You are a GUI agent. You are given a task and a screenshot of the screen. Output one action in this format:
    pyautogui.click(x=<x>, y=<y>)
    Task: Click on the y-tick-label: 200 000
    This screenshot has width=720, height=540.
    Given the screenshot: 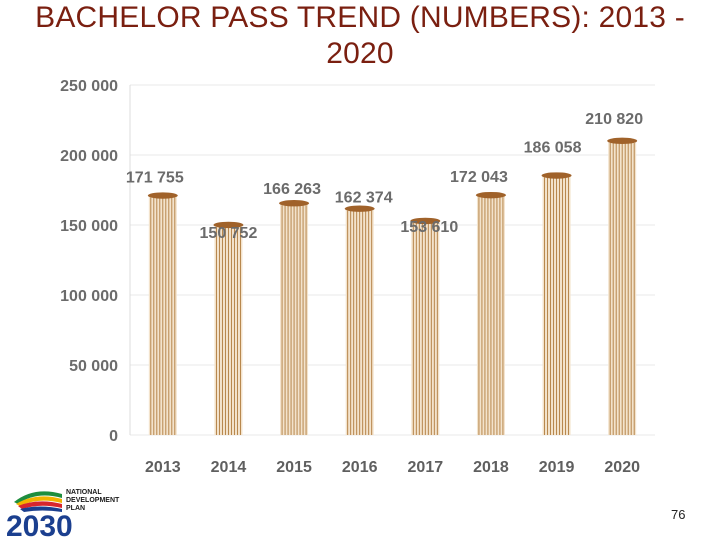 What is the action you would take?
    pyautogui.click(x=89, y=156)
    